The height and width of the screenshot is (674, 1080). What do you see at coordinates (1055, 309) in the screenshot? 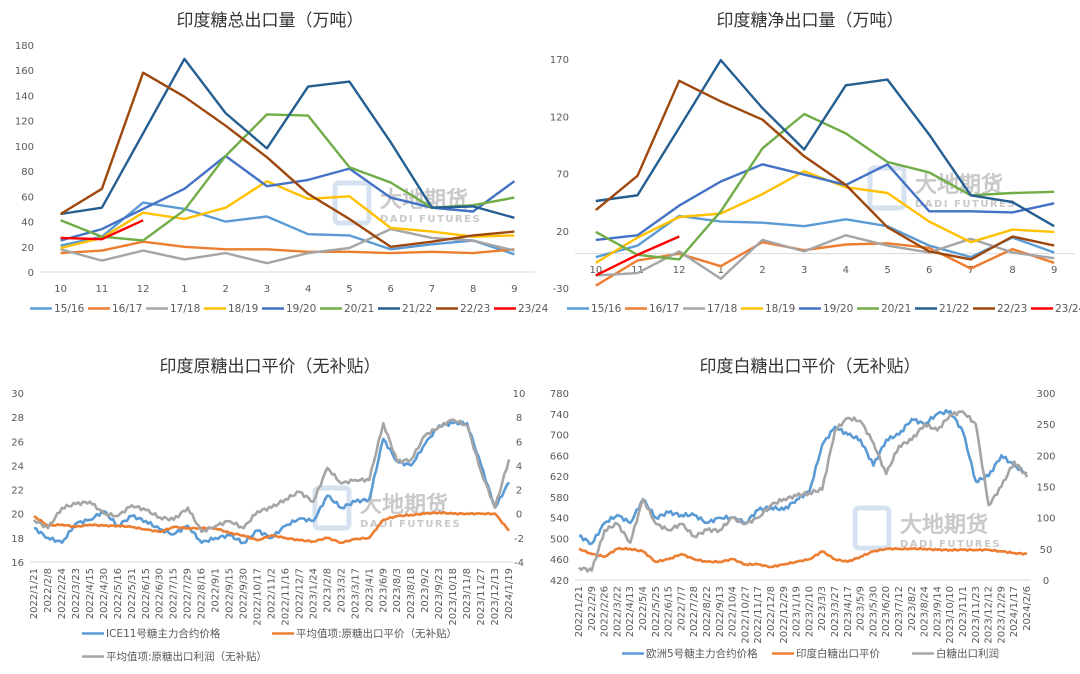
I see `legend-item: 23/24` at bounding box center [1055, 309].